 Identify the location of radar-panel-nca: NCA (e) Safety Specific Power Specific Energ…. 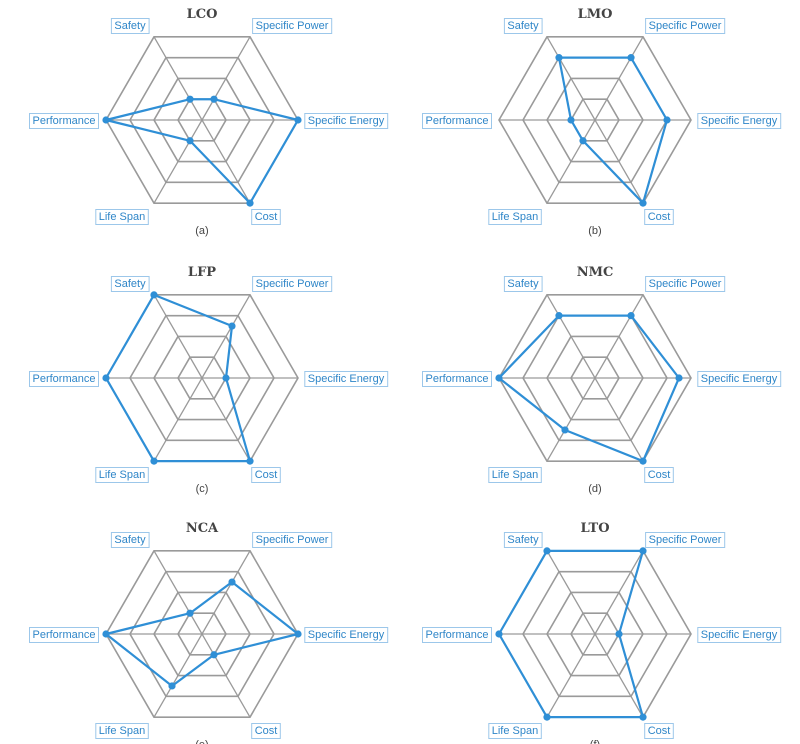
(209, 632).